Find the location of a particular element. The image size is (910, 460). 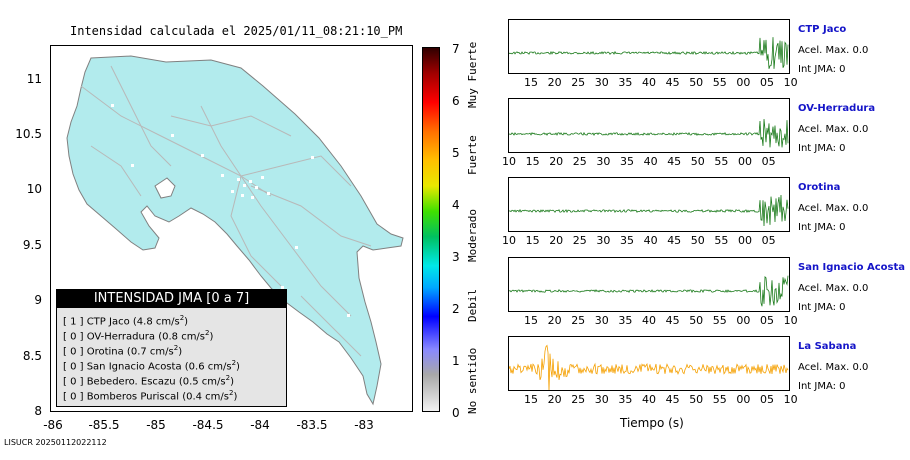

map-ytick: 11 is located at coordinates (34, 79).